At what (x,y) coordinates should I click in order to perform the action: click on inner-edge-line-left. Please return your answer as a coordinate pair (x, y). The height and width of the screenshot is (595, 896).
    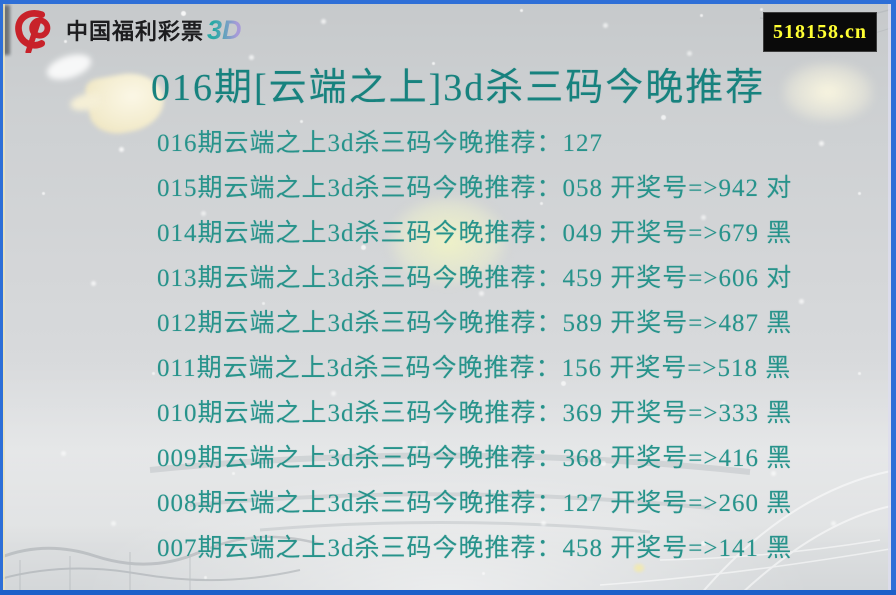
    Looking at the image, I should click on (4, 297).